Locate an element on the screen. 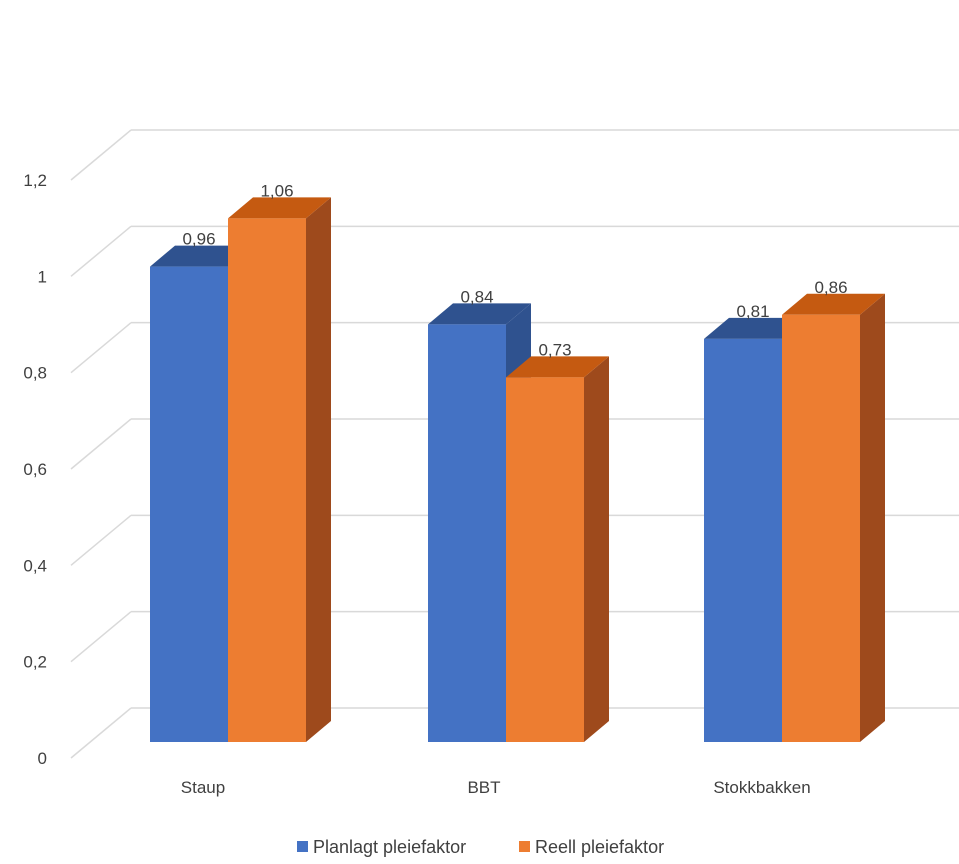 This screenshot has height=864, width=959. data-label: 0,84 is located at coordinates (476, 296).